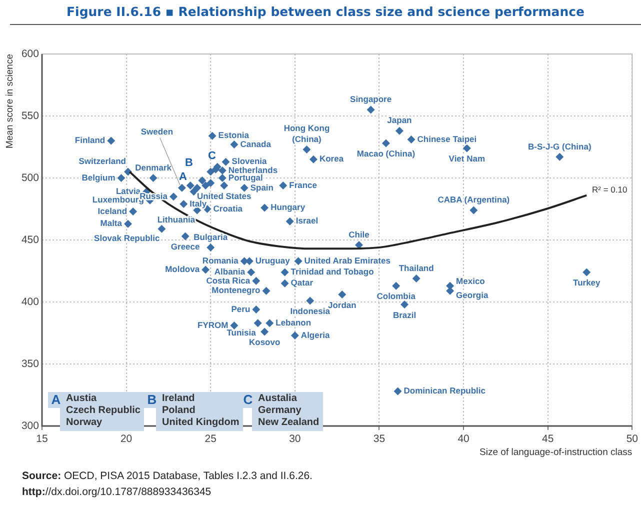 The image size is (641, 509). Describe the element at coordinates (245, 177) in the screenshot. I see `data-label: Portugal` at that location.